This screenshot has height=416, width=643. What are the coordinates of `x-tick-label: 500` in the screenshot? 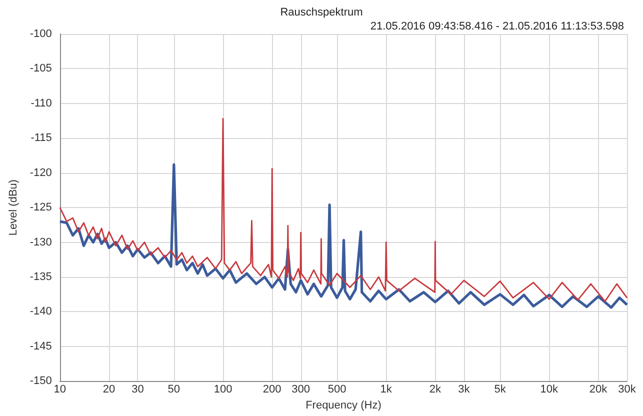 It's located at (337, 390).